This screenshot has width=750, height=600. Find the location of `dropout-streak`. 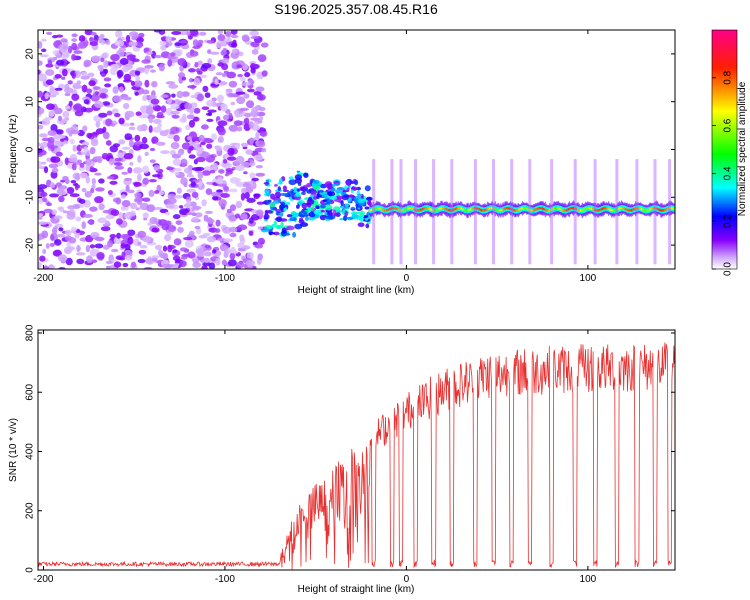

dropout-streak is located at coordinates (475, 212).